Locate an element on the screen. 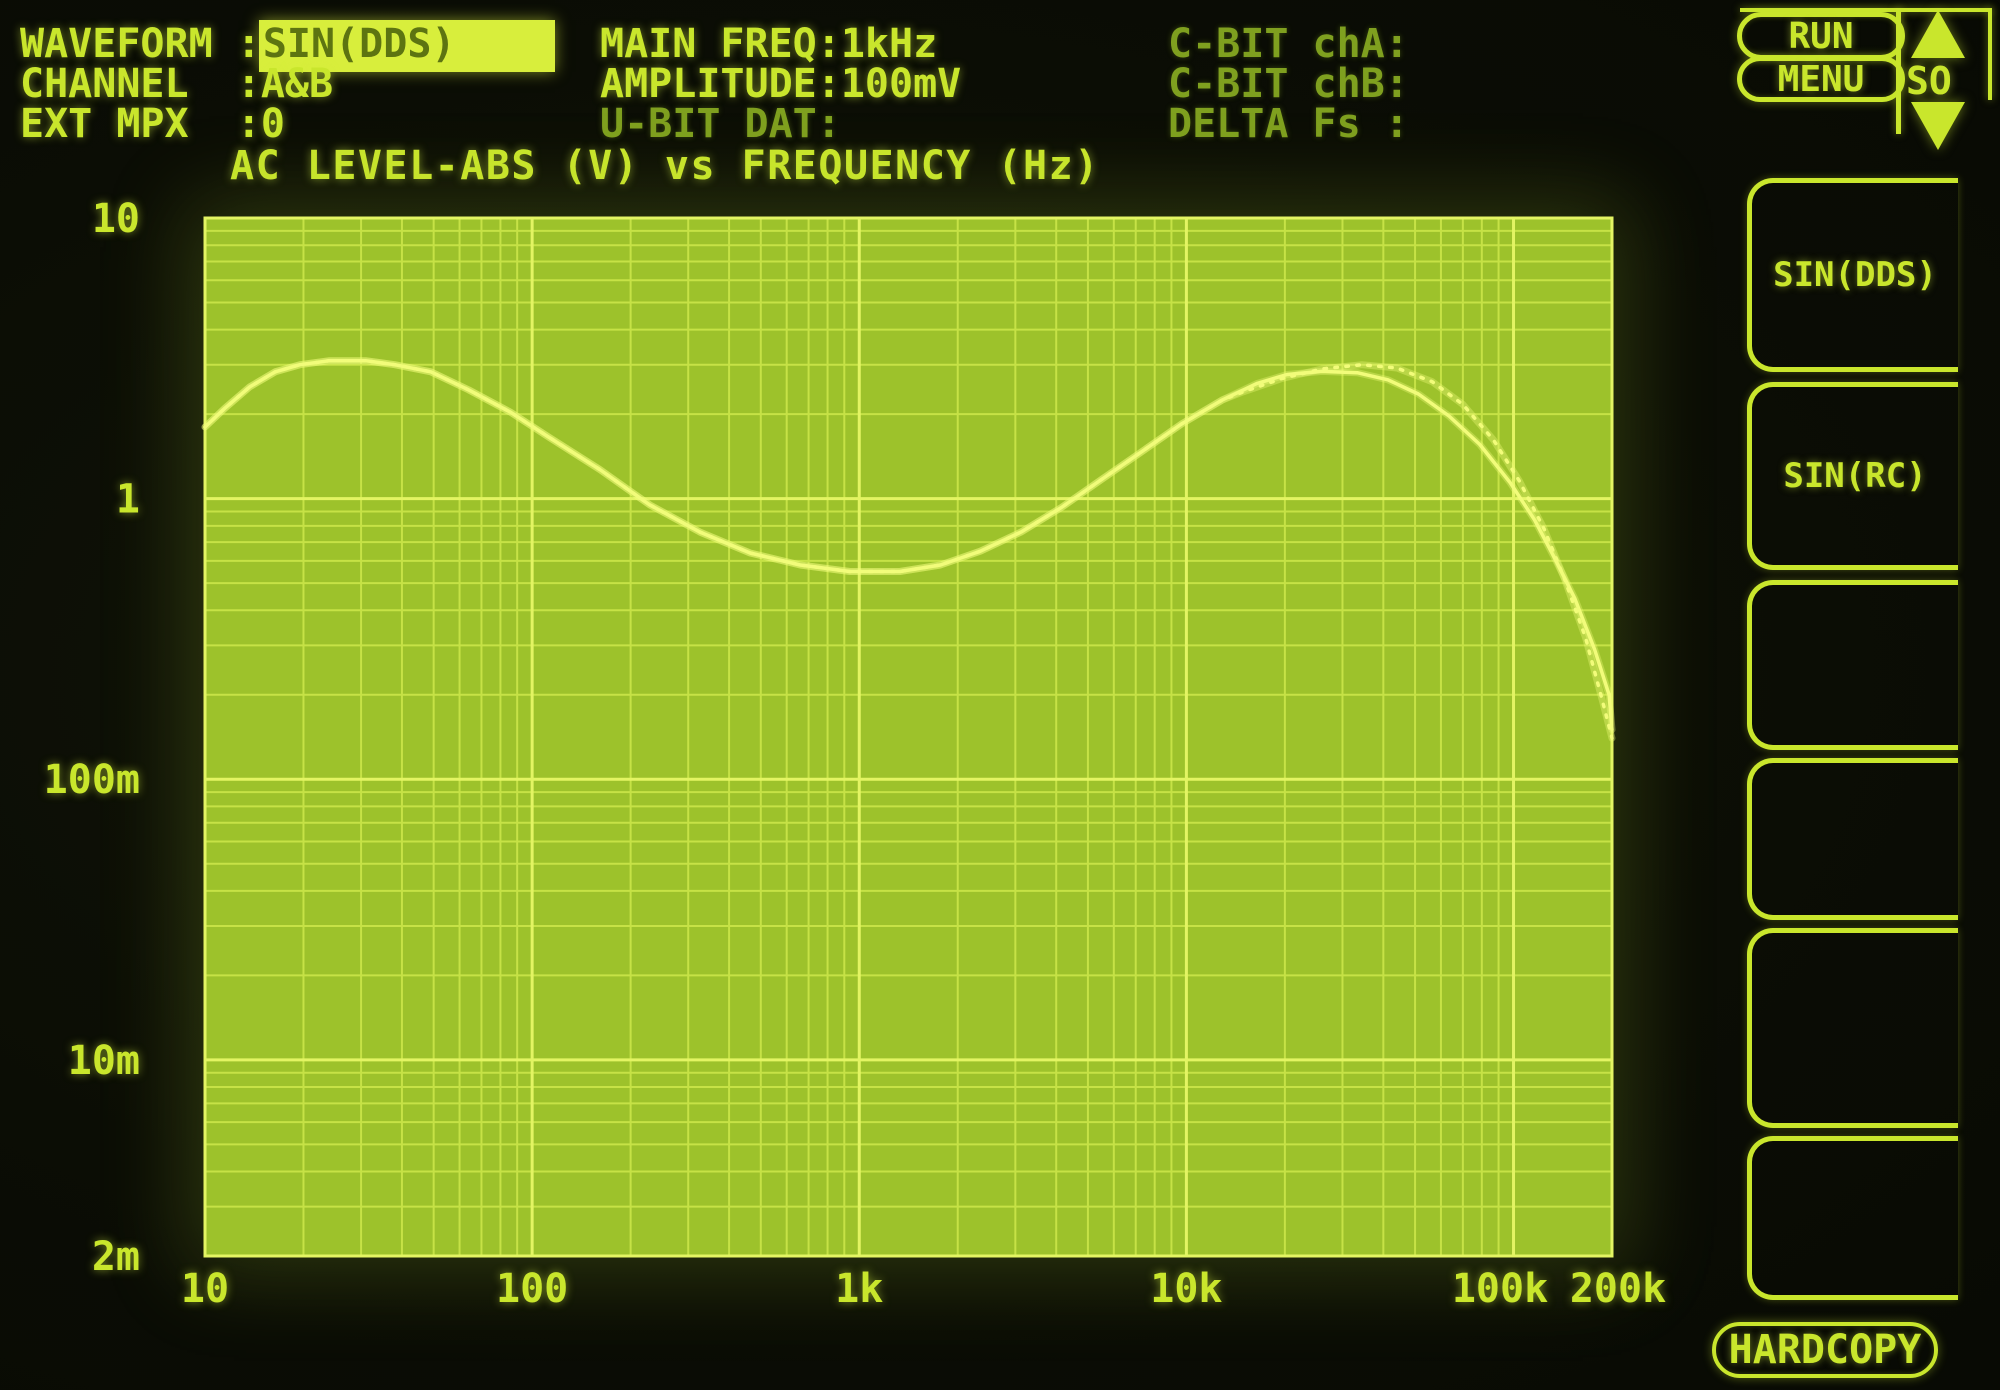  field-amplitude: AMPLITUDE:100mV is located at coordinates (780, 84).